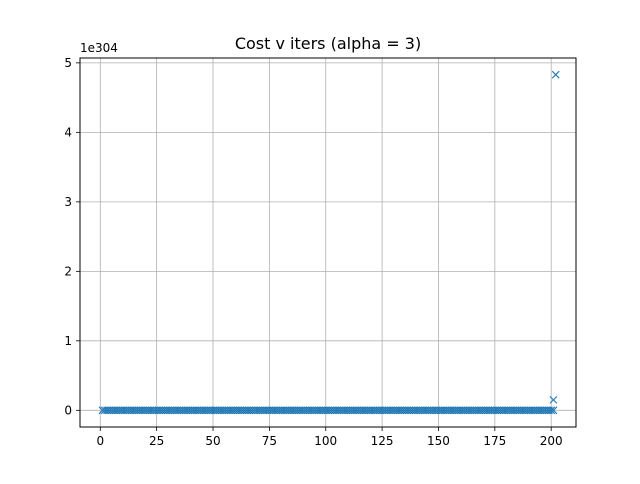  What do you see at coordinates (438, 441) in the screenshot?
I see `x-tick-label: 150` at bounding box center [438, 441].